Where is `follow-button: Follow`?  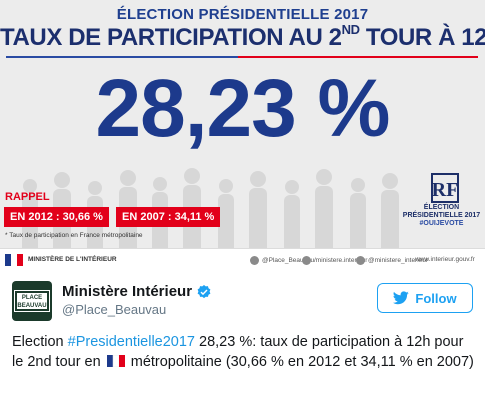
follow-button: Follow is located at coordinates (425, 298).